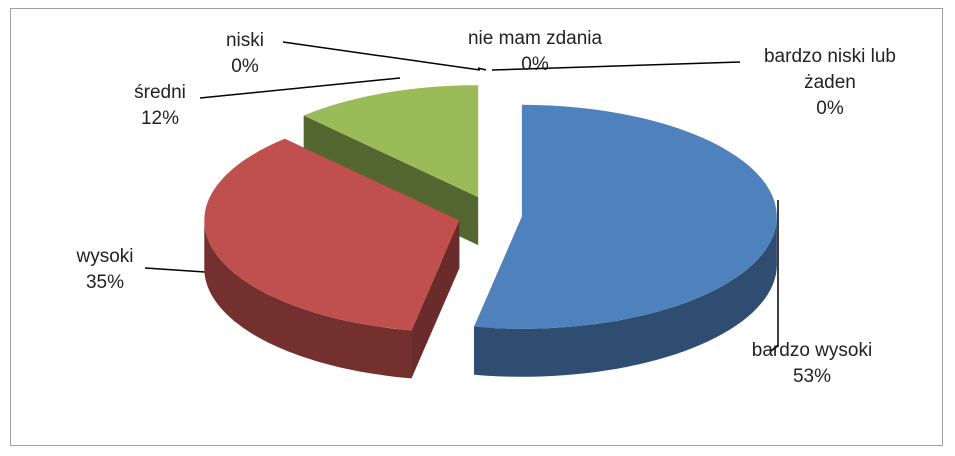 The height and width of the screenshot is (456, 955). I want to click on label-name: niski, so click(244, 40).